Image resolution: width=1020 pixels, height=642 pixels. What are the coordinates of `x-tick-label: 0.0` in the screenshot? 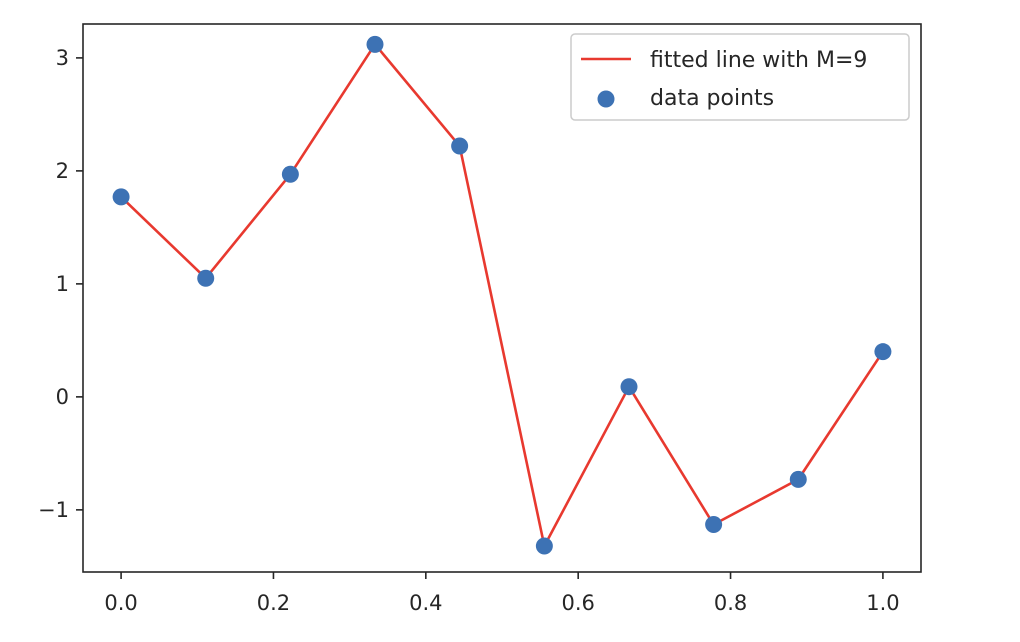 It's located at (120, 603).